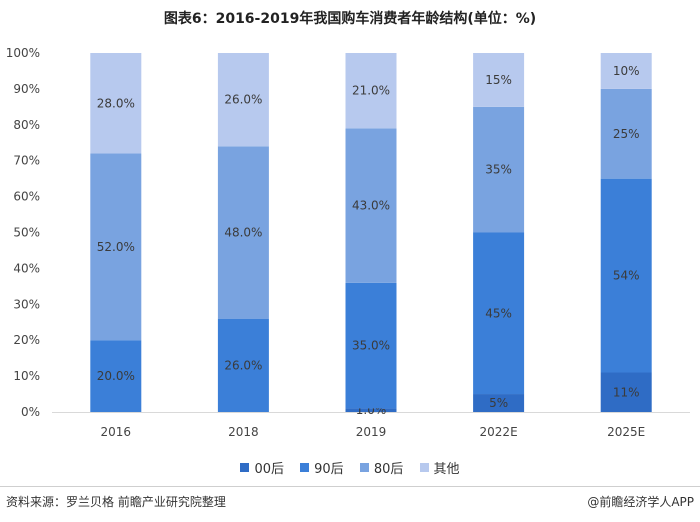  I want to click on x-tick-label: 2019, so click(371, 432).